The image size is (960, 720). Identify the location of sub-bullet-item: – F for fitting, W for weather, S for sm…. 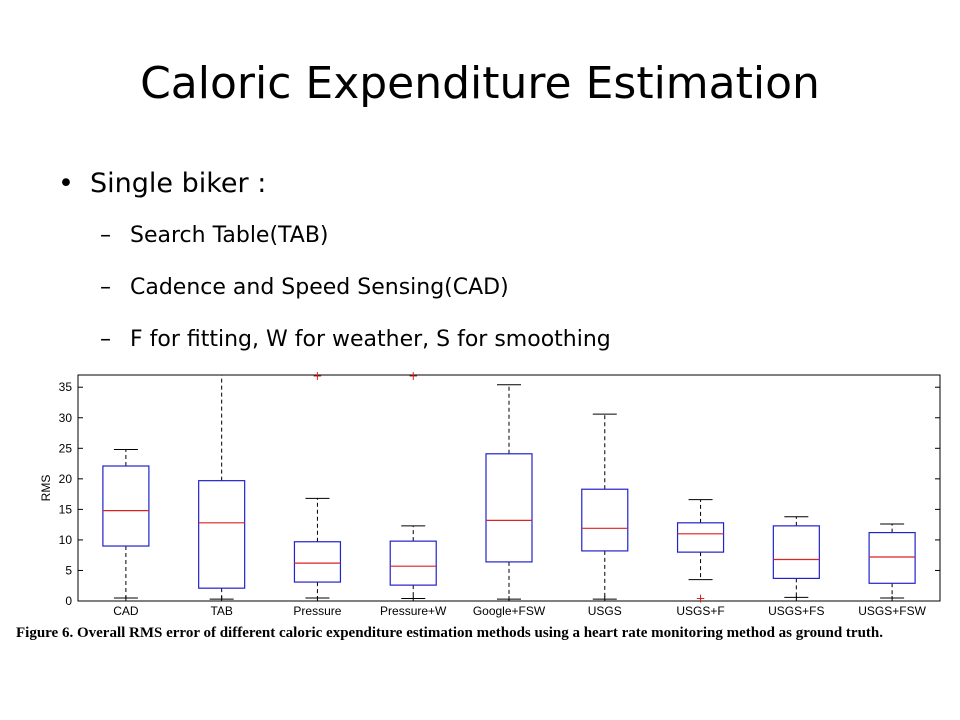
(498, 340).